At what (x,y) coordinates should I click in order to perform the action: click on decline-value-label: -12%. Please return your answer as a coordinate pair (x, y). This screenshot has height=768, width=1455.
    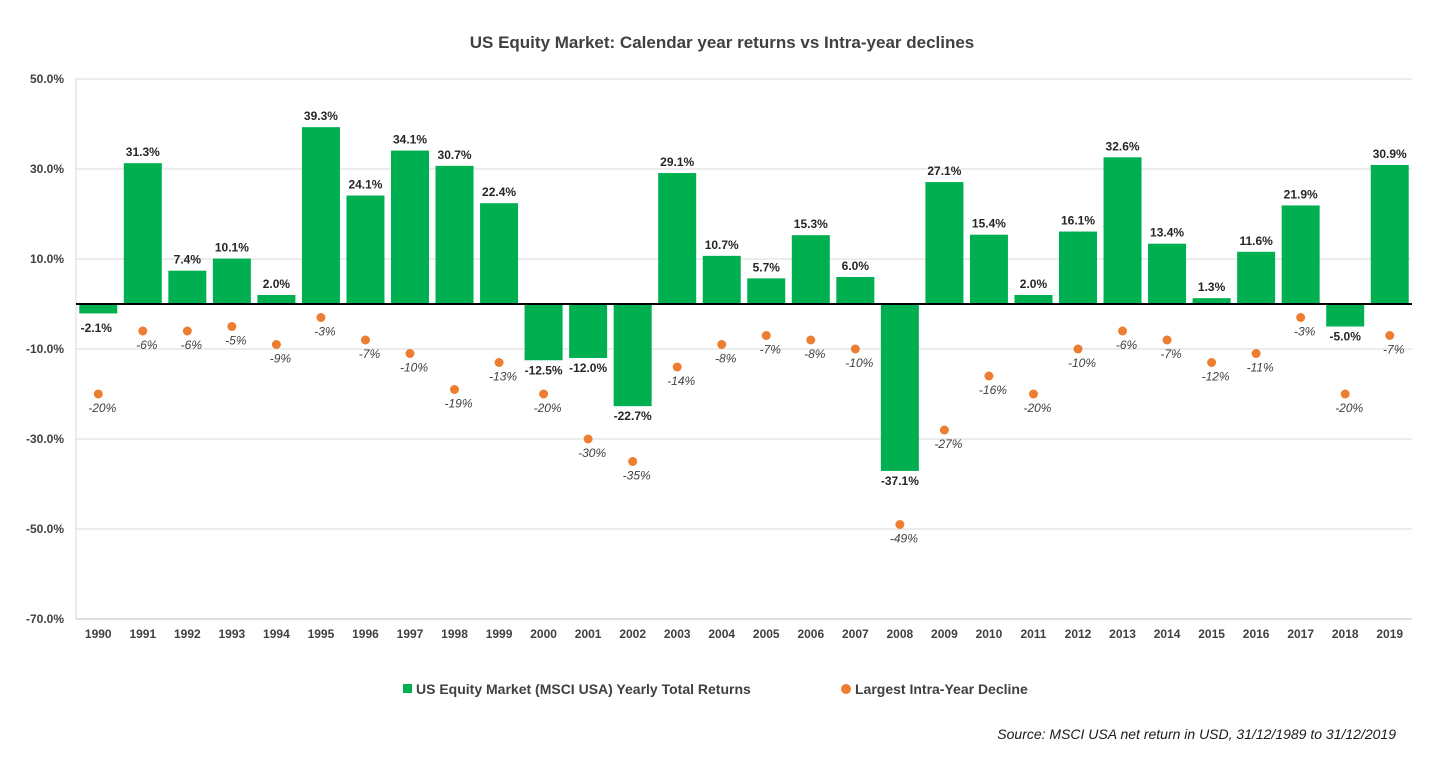
    Looking at the image, I should click on (1216, 377).